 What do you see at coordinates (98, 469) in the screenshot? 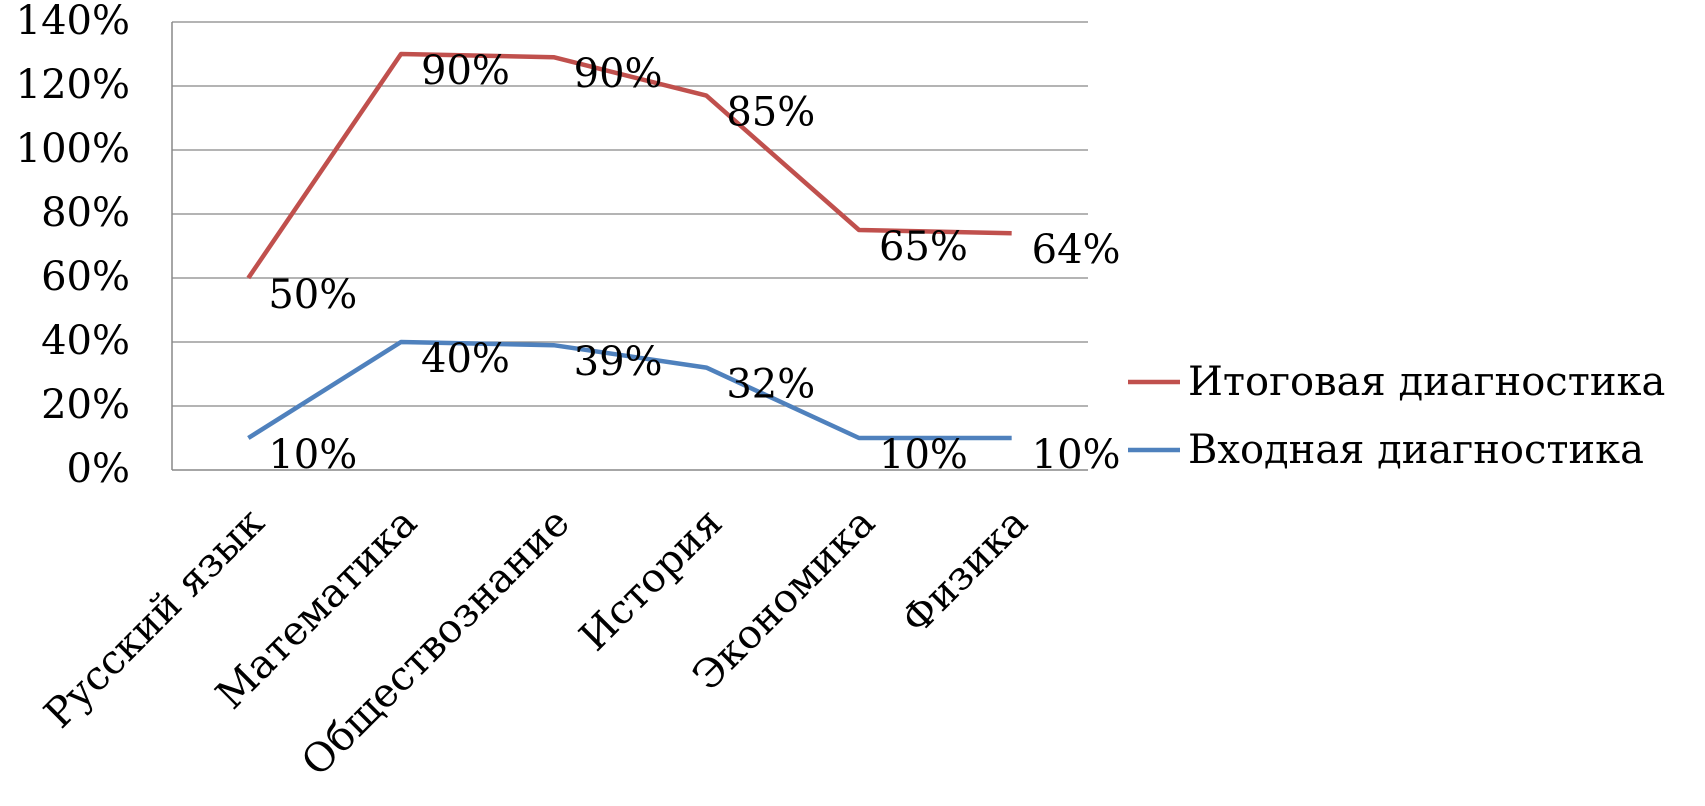
I see `y-tick-label: 0%` at bounding box center [98, 469].